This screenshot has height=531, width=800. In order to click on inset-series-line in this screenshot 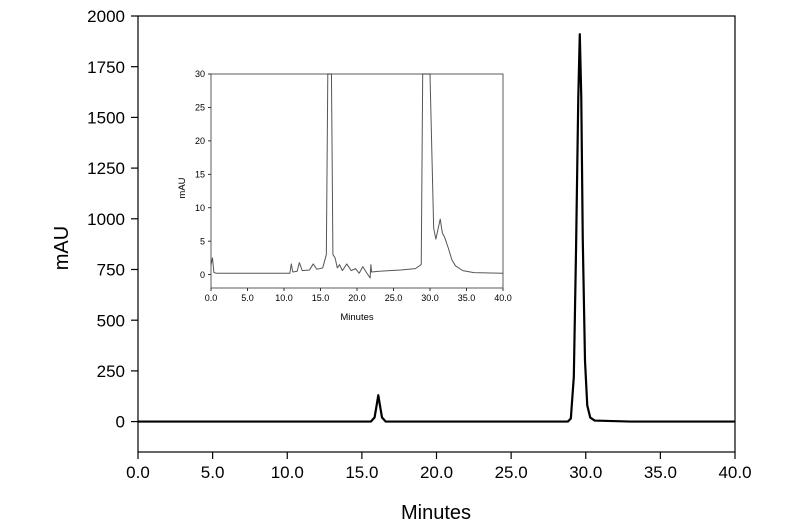, I will do `click(357, 176)`.